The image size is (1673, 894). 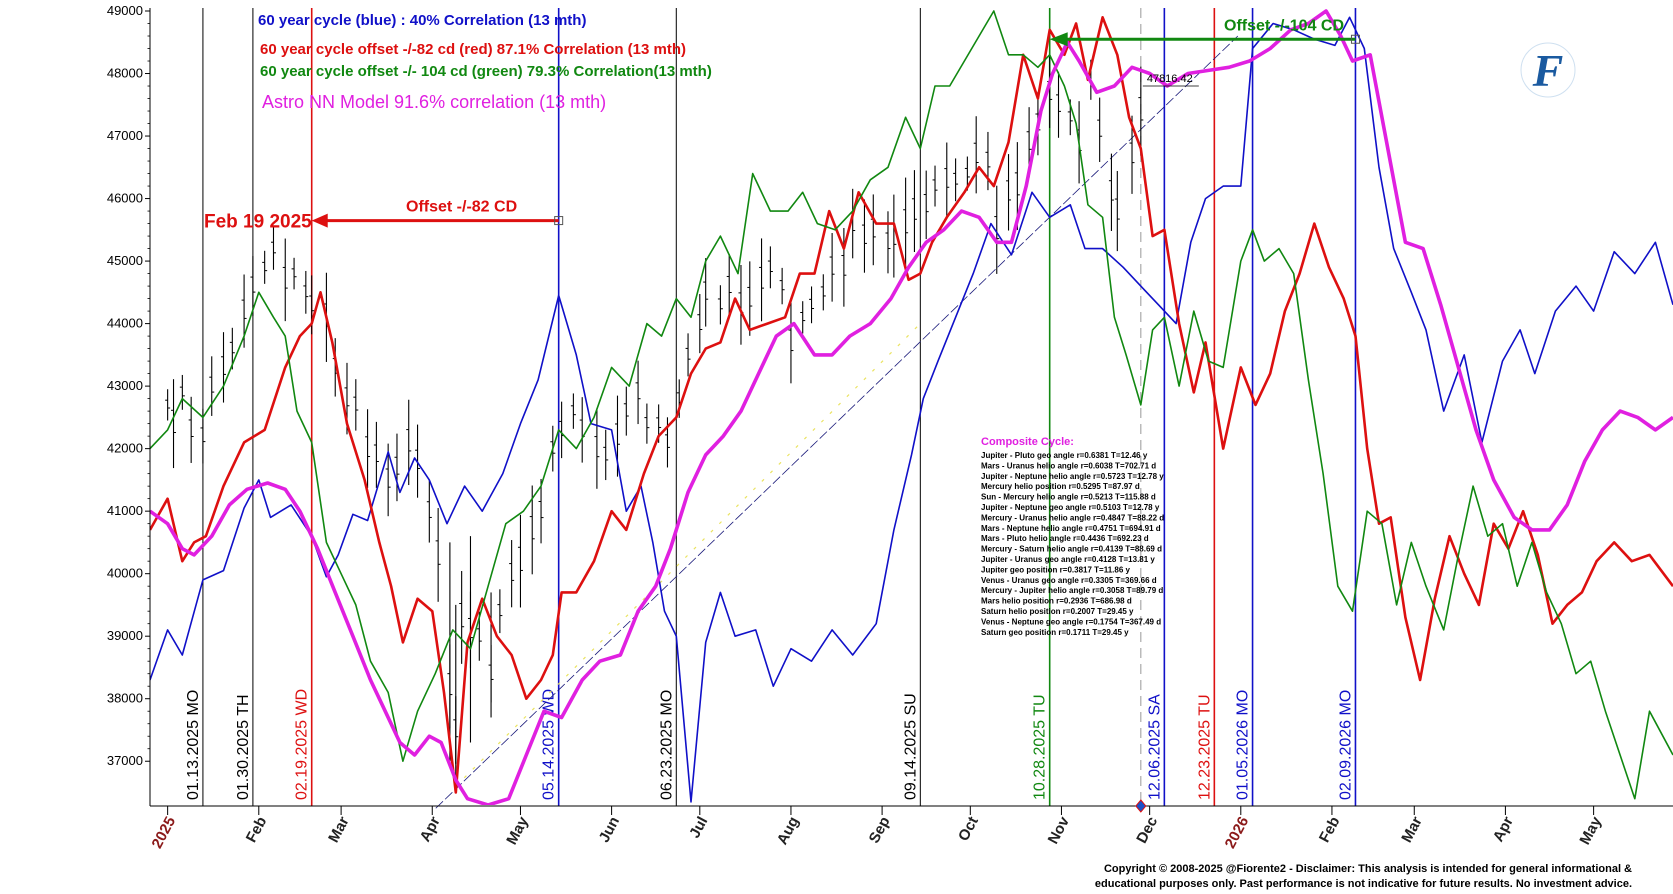 I want to click on current-date-marker-icon, so click(x=1141, y=806).